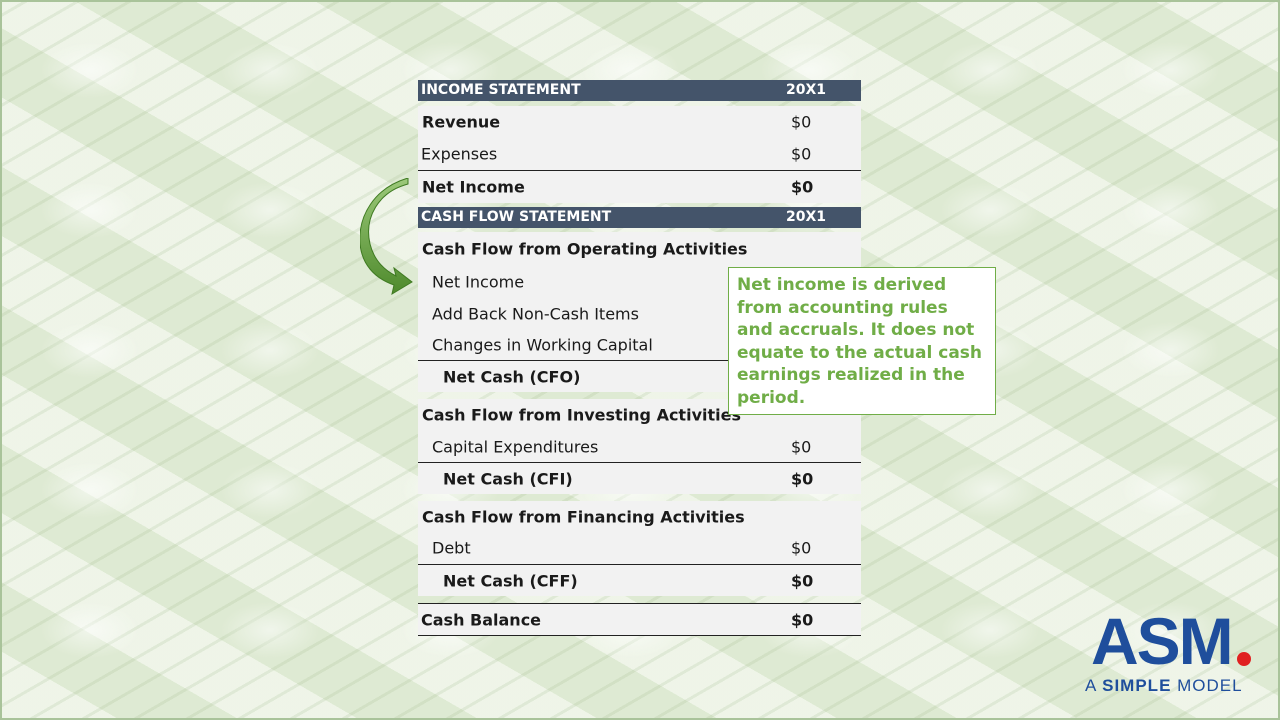 The image size is (1280, 720). What do you see at coordinates (639, 447) in the screenshot?
I see `table-row: Capital Expenditures $0` at bounding box center [639, 447].